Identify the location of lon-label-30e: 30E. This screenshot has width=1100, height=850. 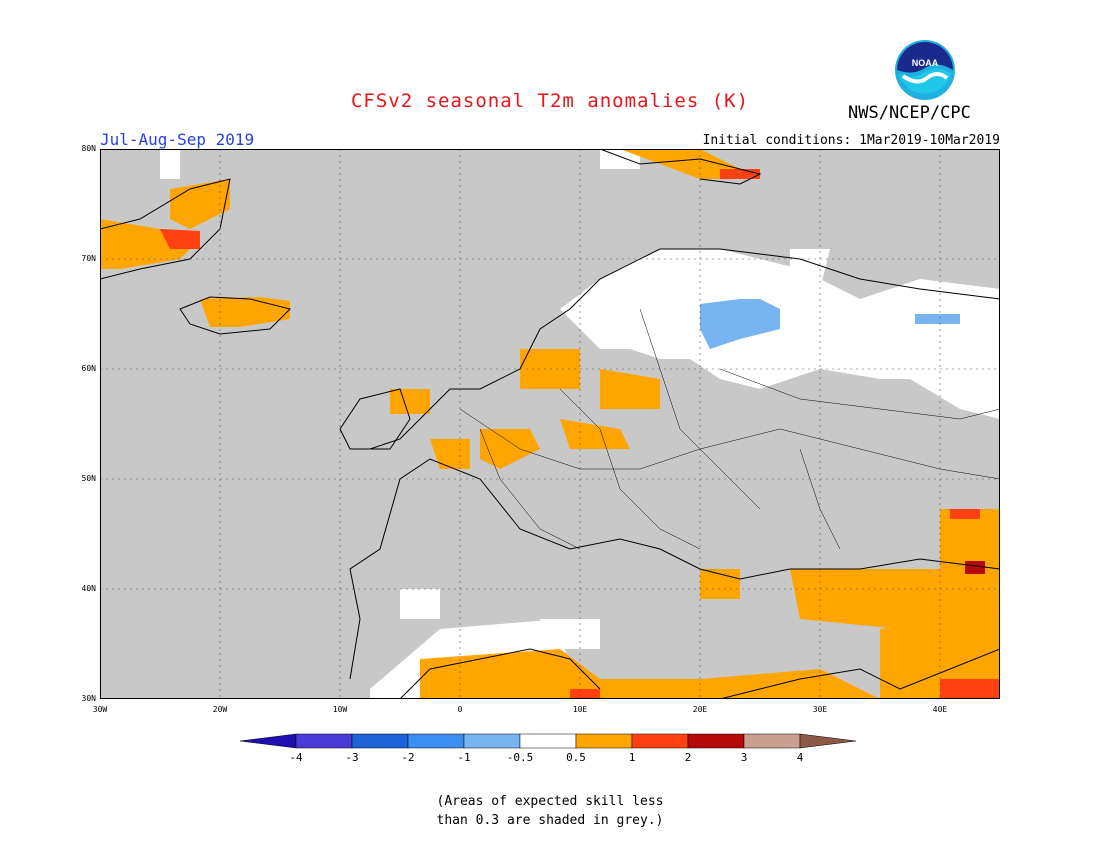
(820, 709).